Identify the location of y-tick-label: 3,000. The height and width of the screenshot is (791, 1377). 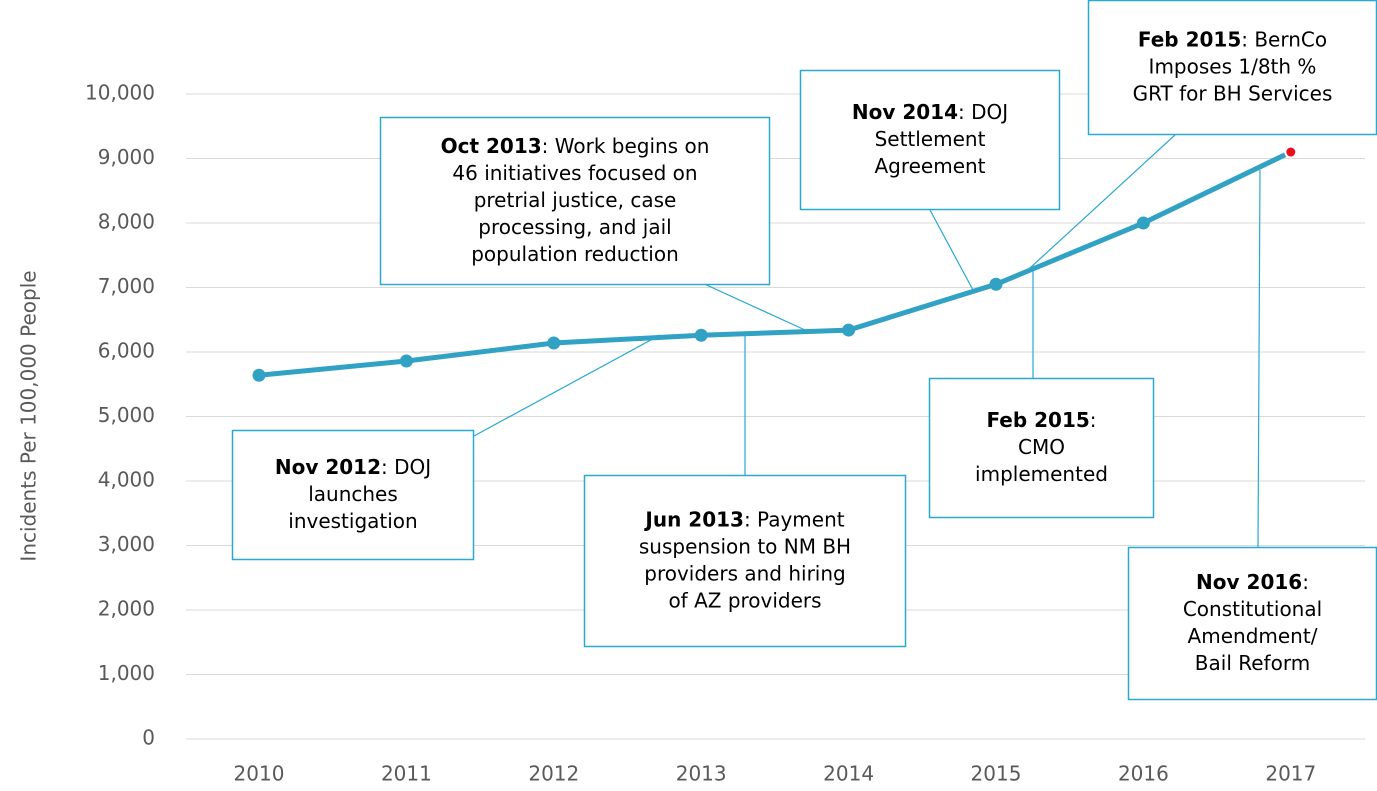
(126, 544).